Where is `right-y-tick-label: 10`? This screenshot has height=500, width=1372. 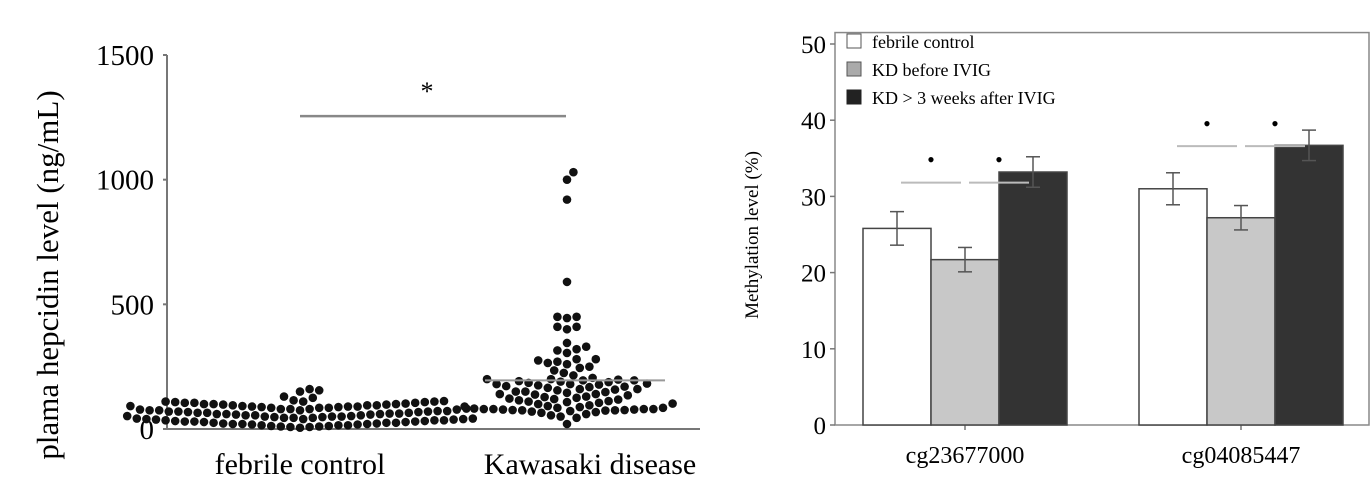
right-y-tick-label: 10 is located at coordinates (813, 350).